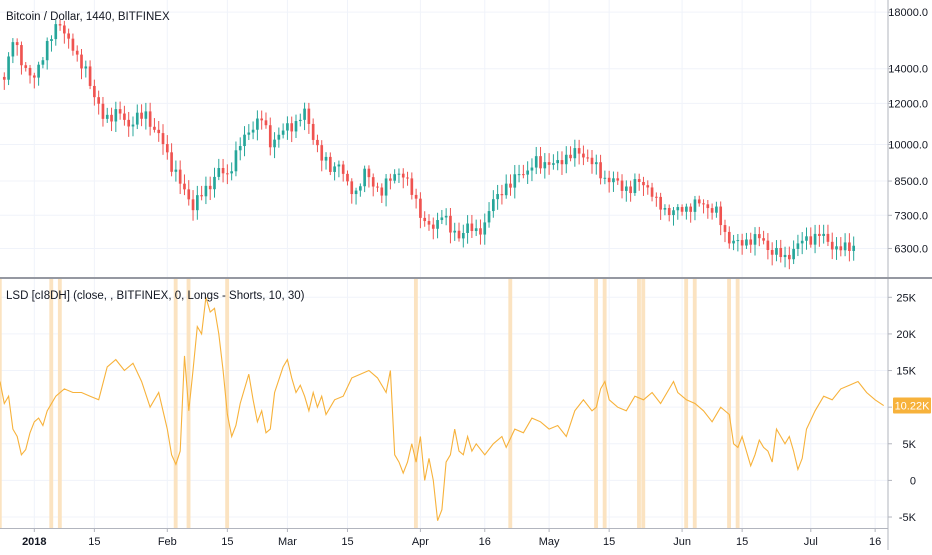 This screenshot has height=555, width=932. I want to click on indicator-tick-label: 0, so click(913, 481).